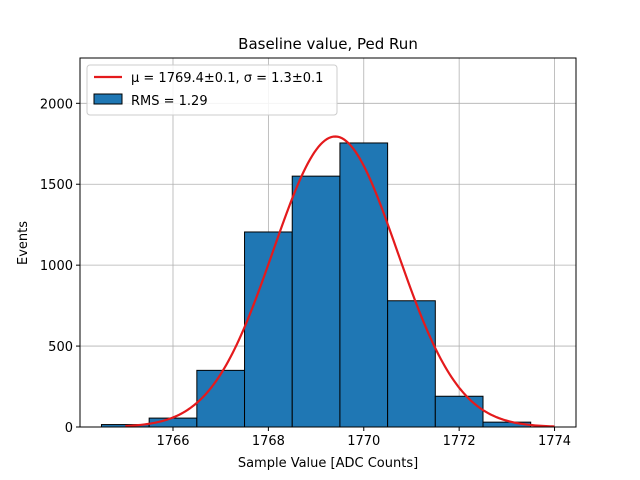  I want to click on y-axis-label: Events, so click(23, 243).